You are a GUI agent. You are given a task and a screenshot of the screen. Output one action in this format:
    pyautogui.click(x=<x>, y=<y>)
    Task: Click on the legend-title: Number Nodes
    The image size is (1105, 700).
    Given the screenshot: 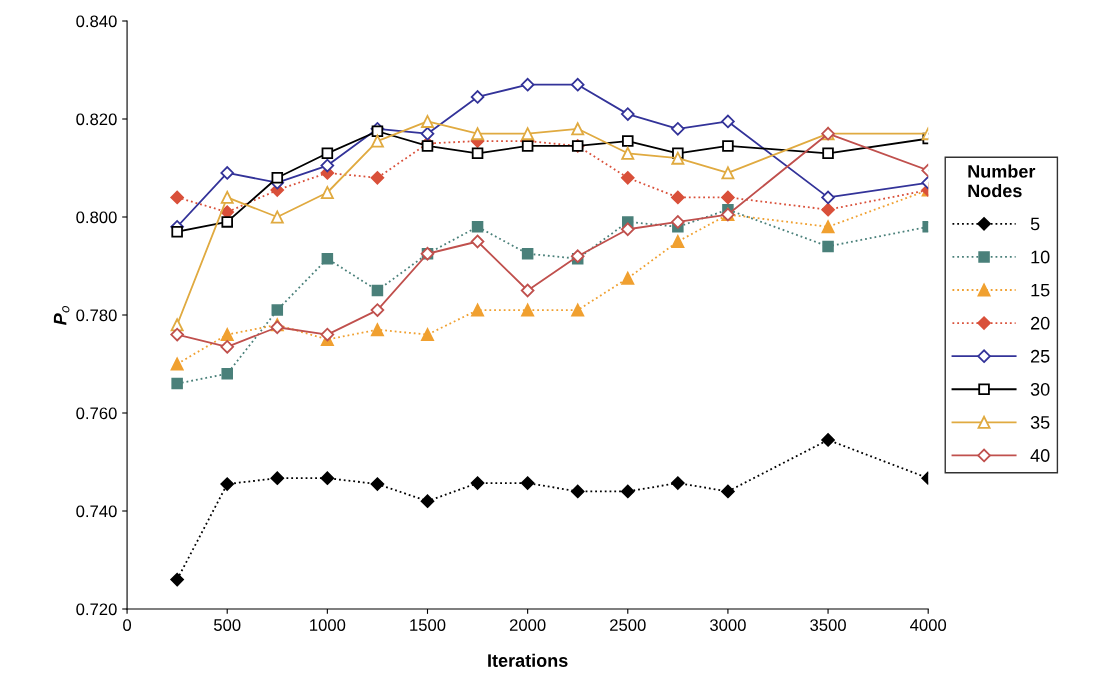 What is the action you would take?
    pyautogui.click(x=1002, y=181)
    